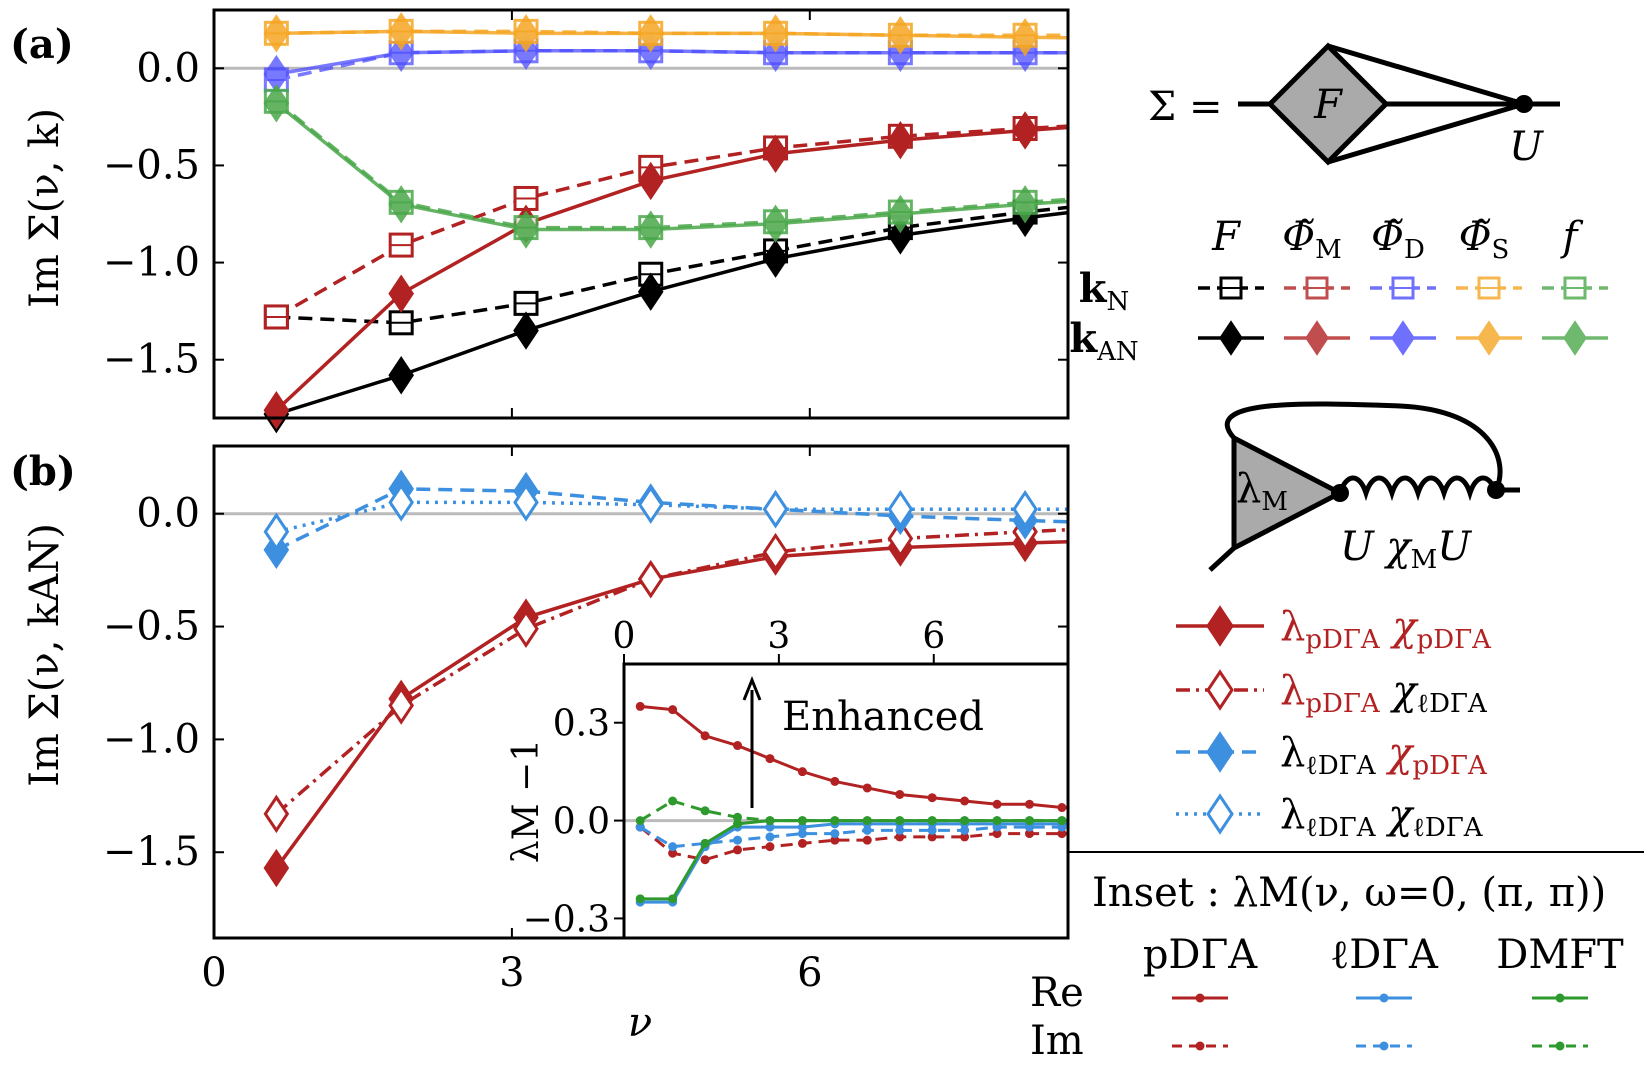  I want to click on inset-ytick-label: 0.3, so click(581, 724).